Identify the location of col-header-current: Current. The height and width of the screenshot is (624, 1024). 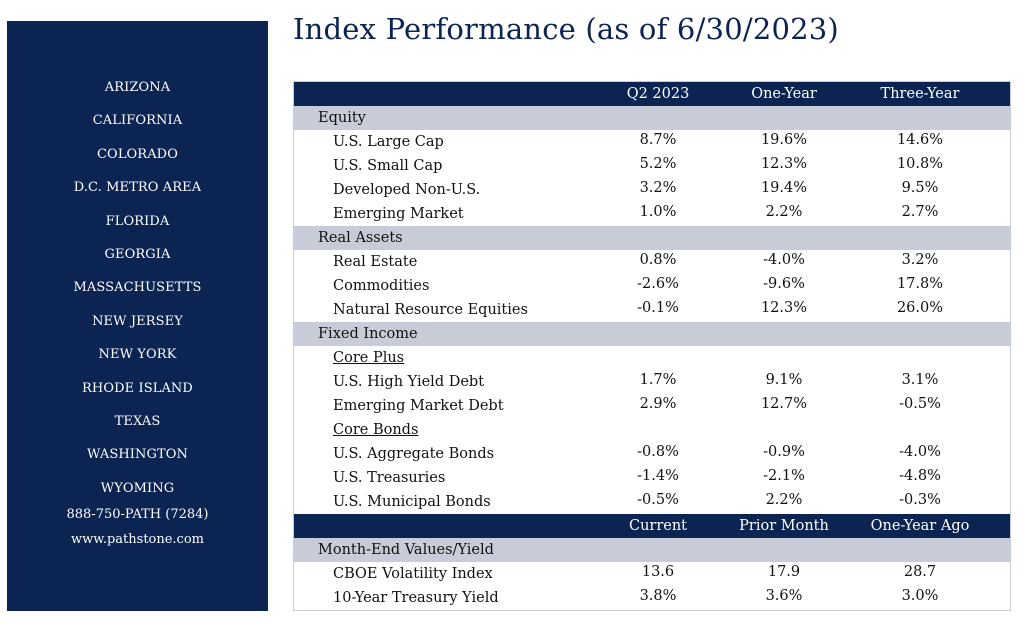
(658, 526).